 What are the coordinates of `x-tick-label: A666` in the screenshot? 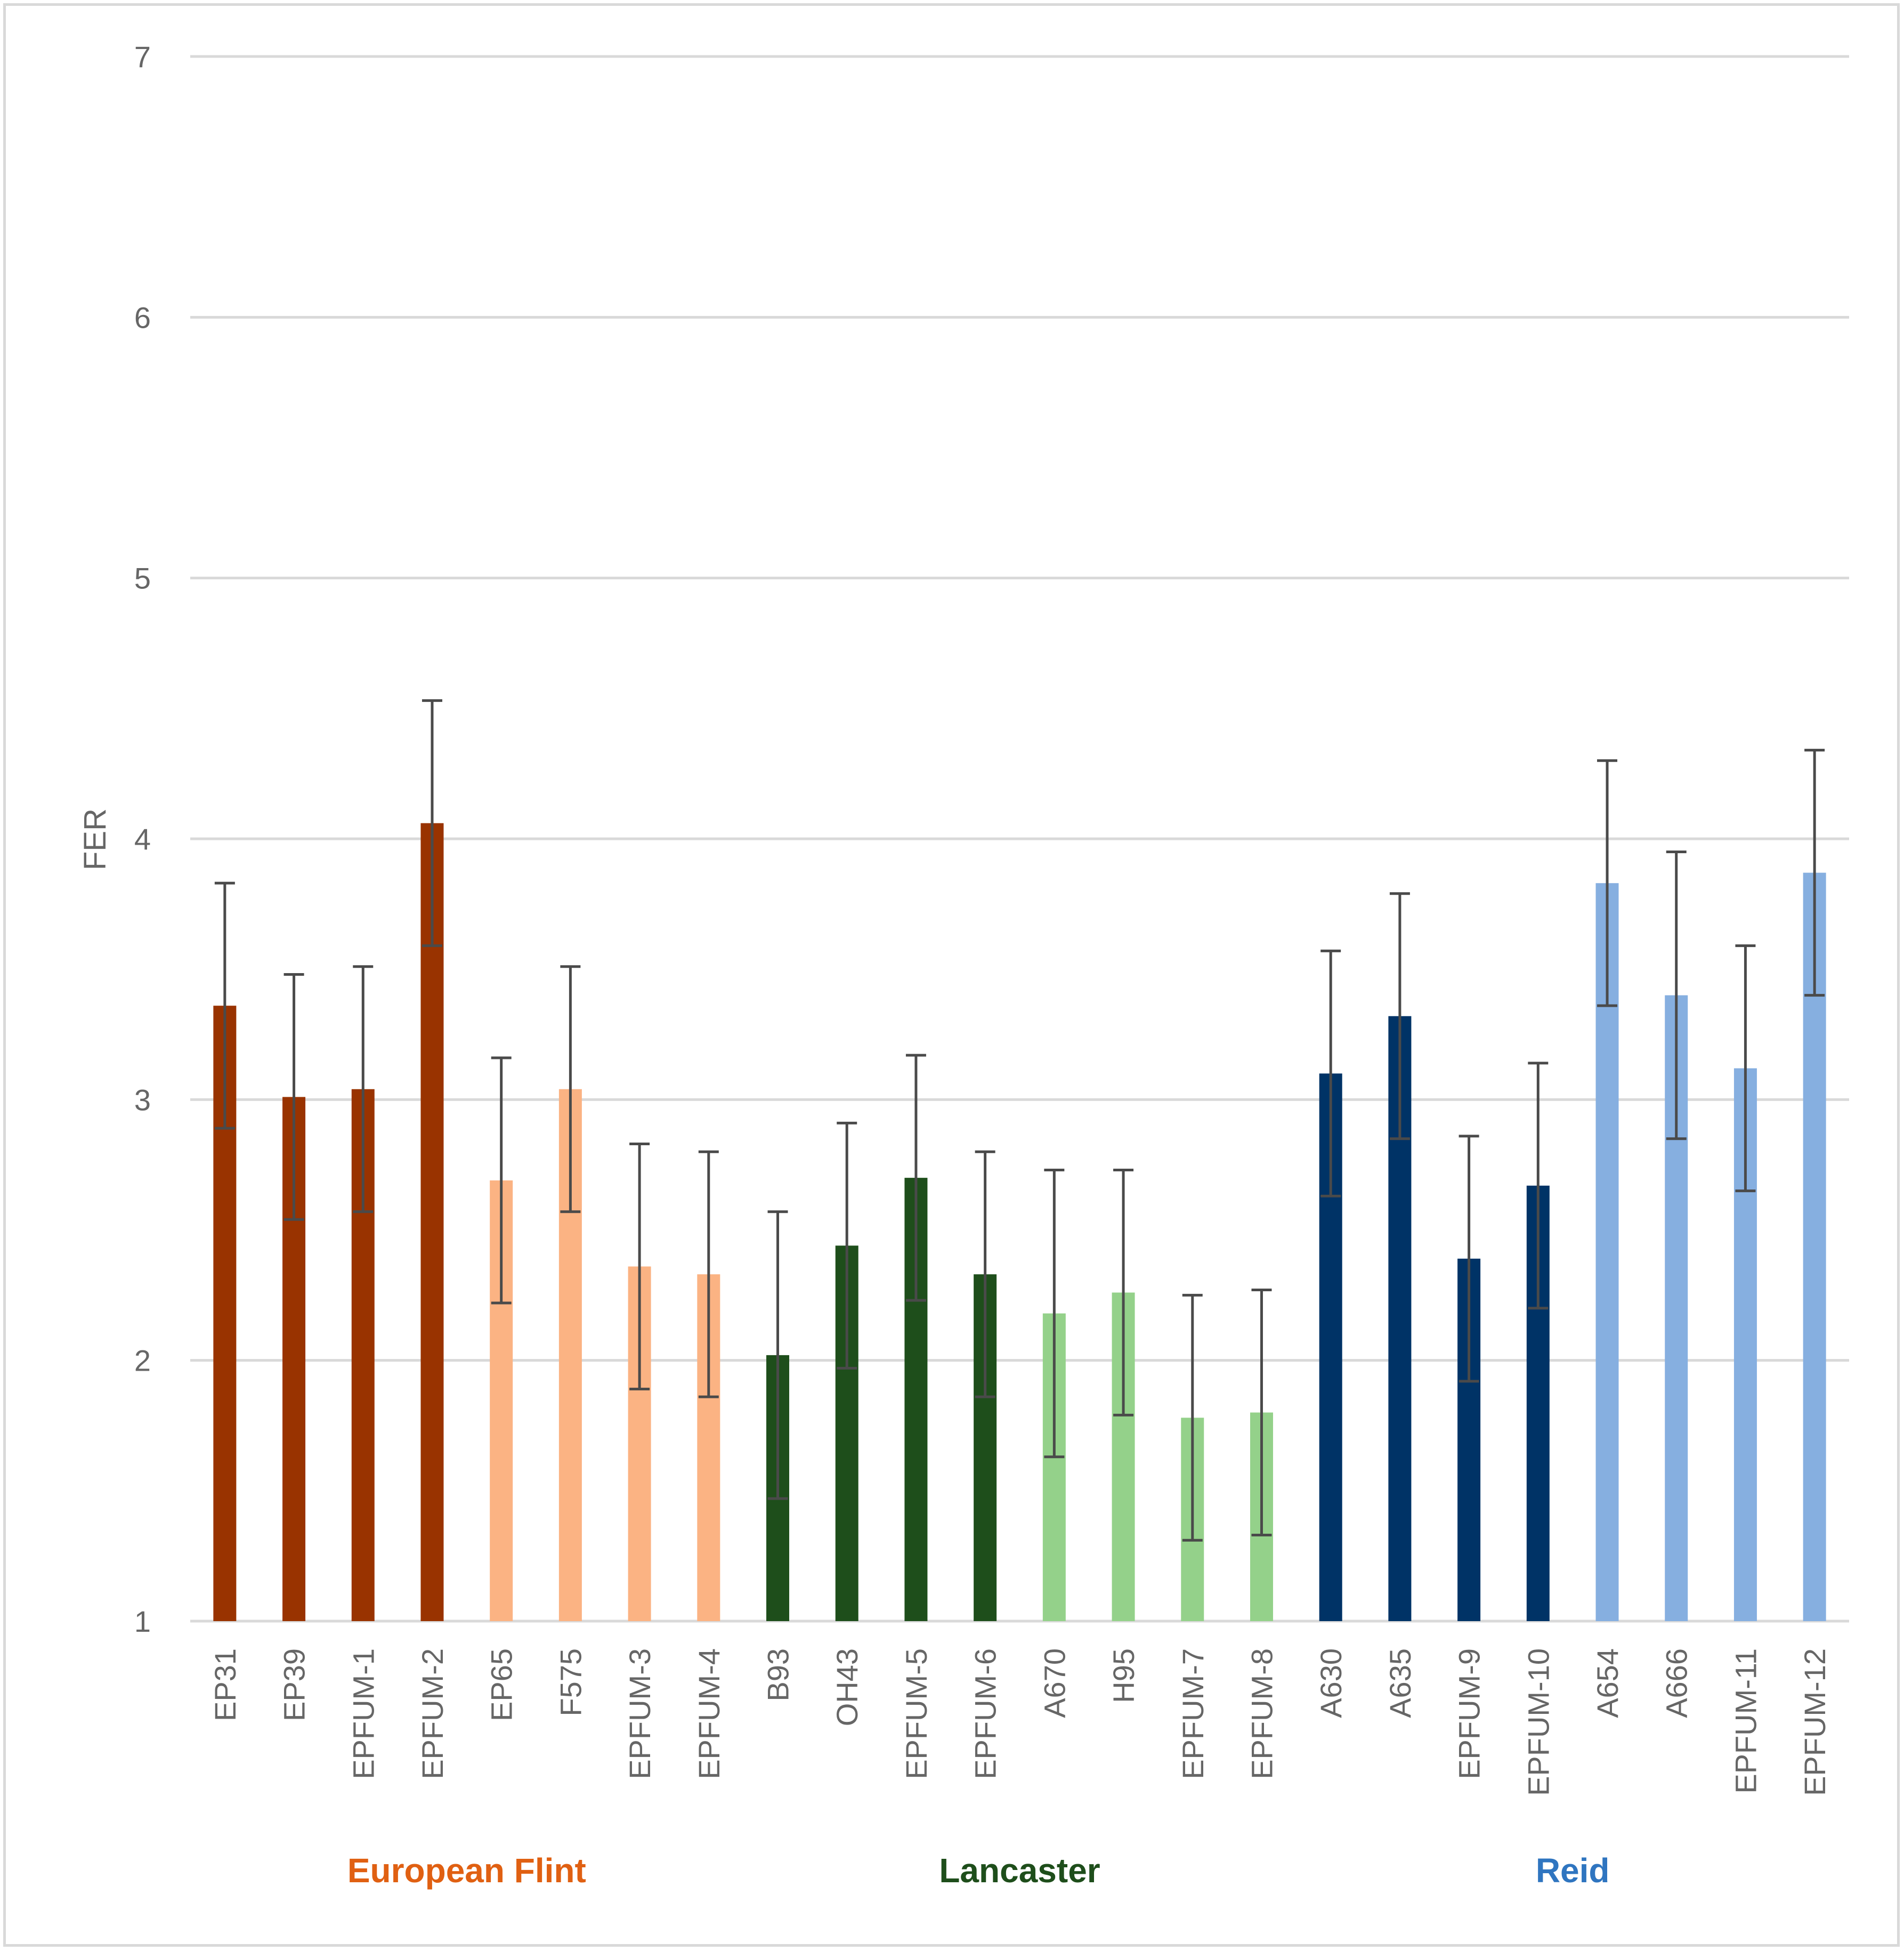 It's located at (1677, 1683).